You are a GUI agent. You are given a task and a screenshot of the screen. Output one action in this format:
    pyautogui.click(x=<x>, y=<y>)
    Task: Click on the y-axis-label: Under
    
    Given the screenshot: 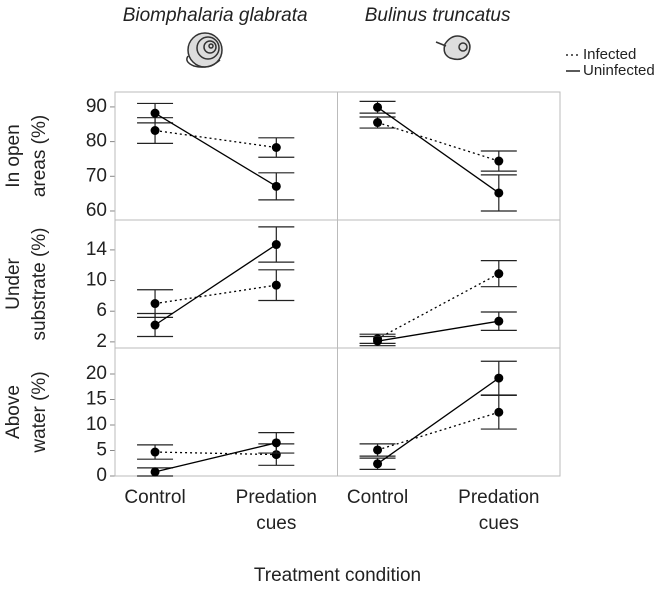 What is the action you would take?
    pyautogui.click(x=13, y=283)
    